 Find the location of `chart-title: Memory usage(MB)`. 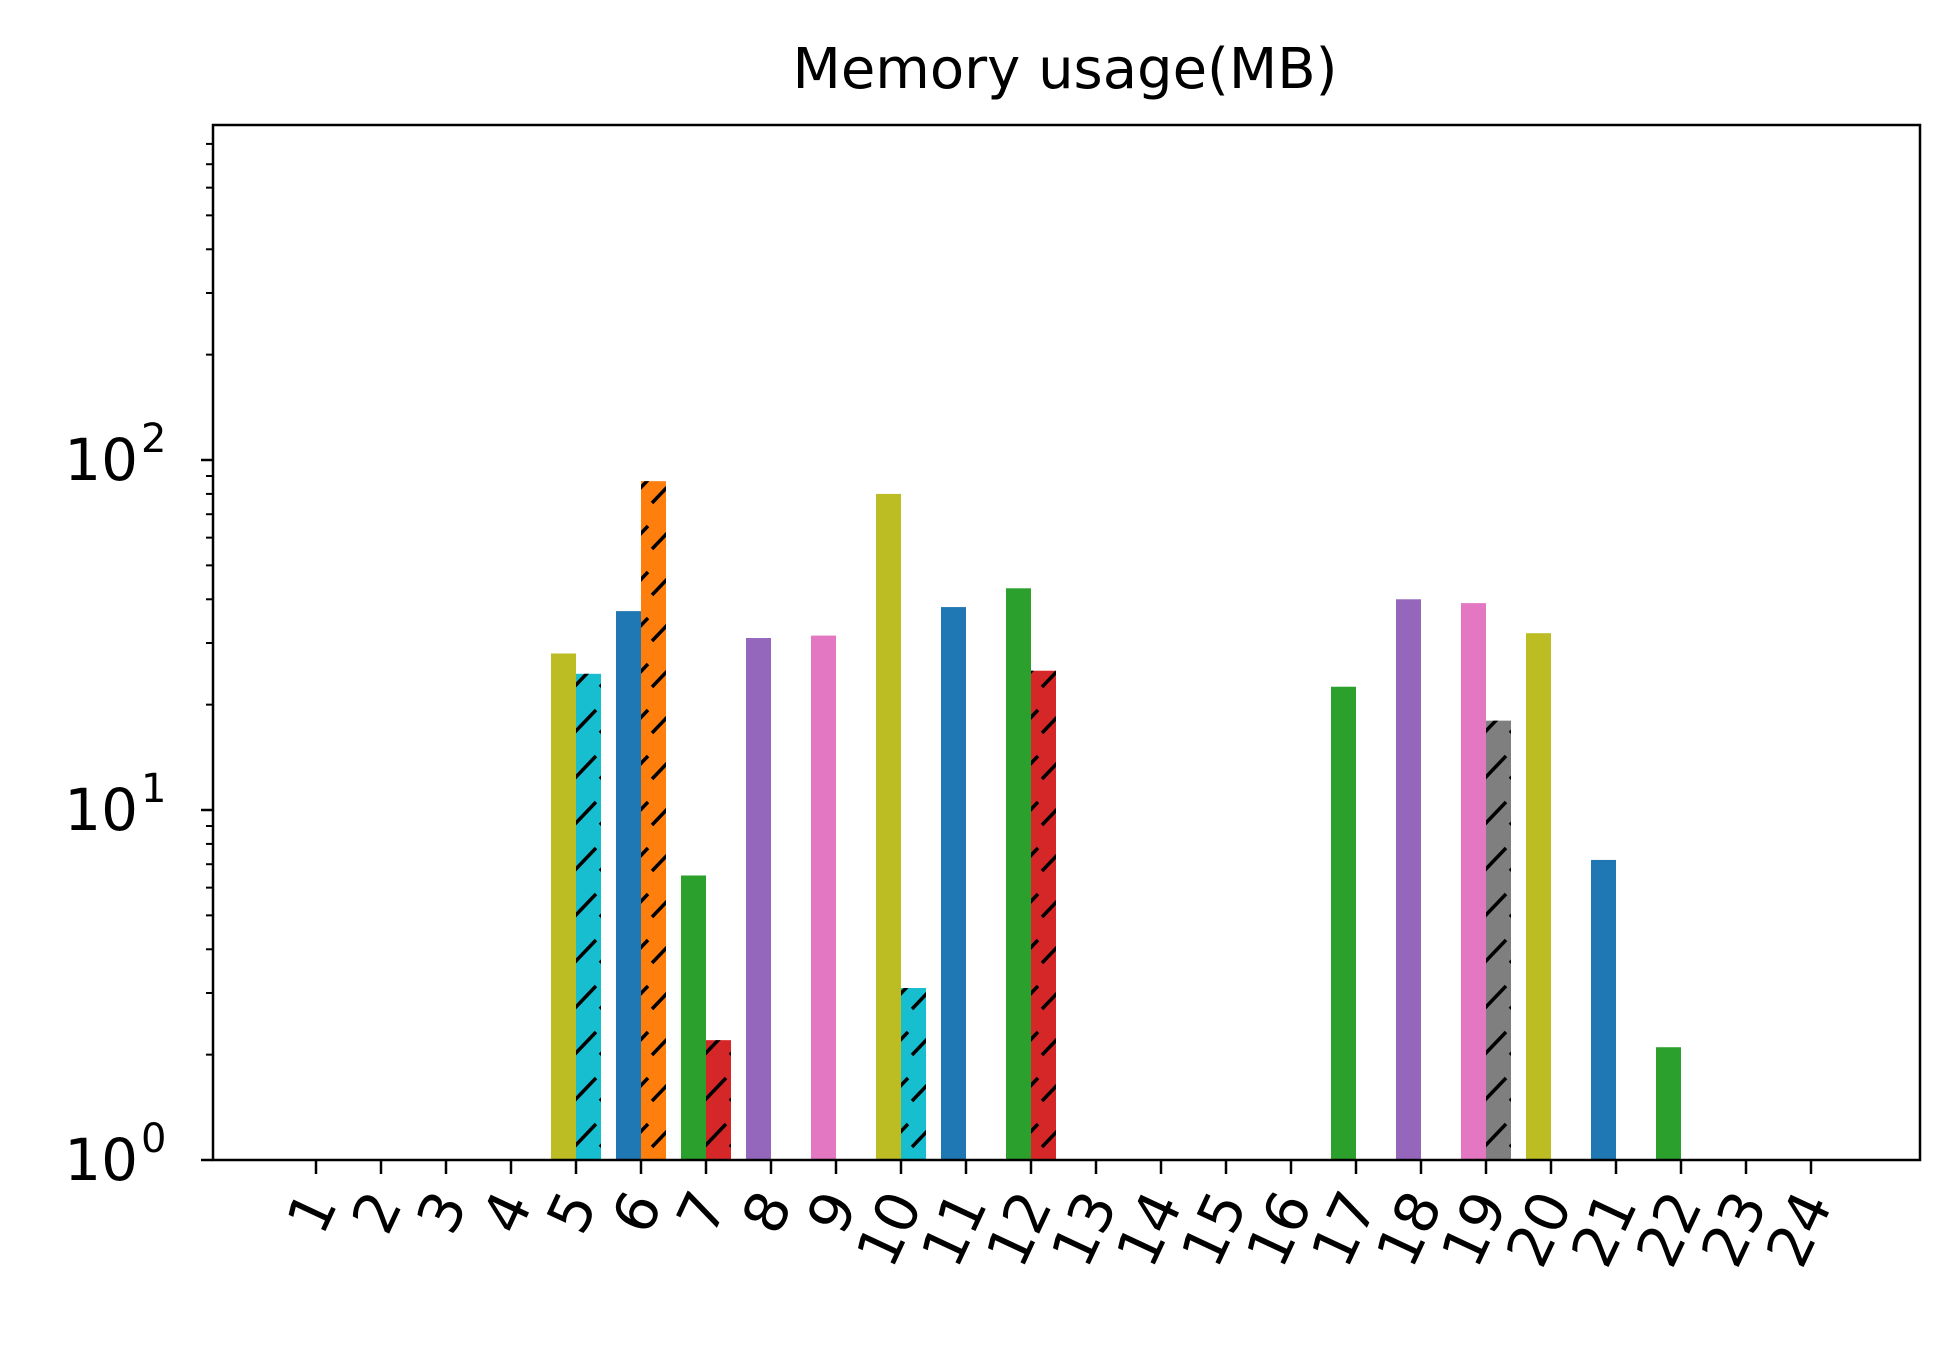

chart-title: Memory usage(MB) is located at coordinates (1065, 69).